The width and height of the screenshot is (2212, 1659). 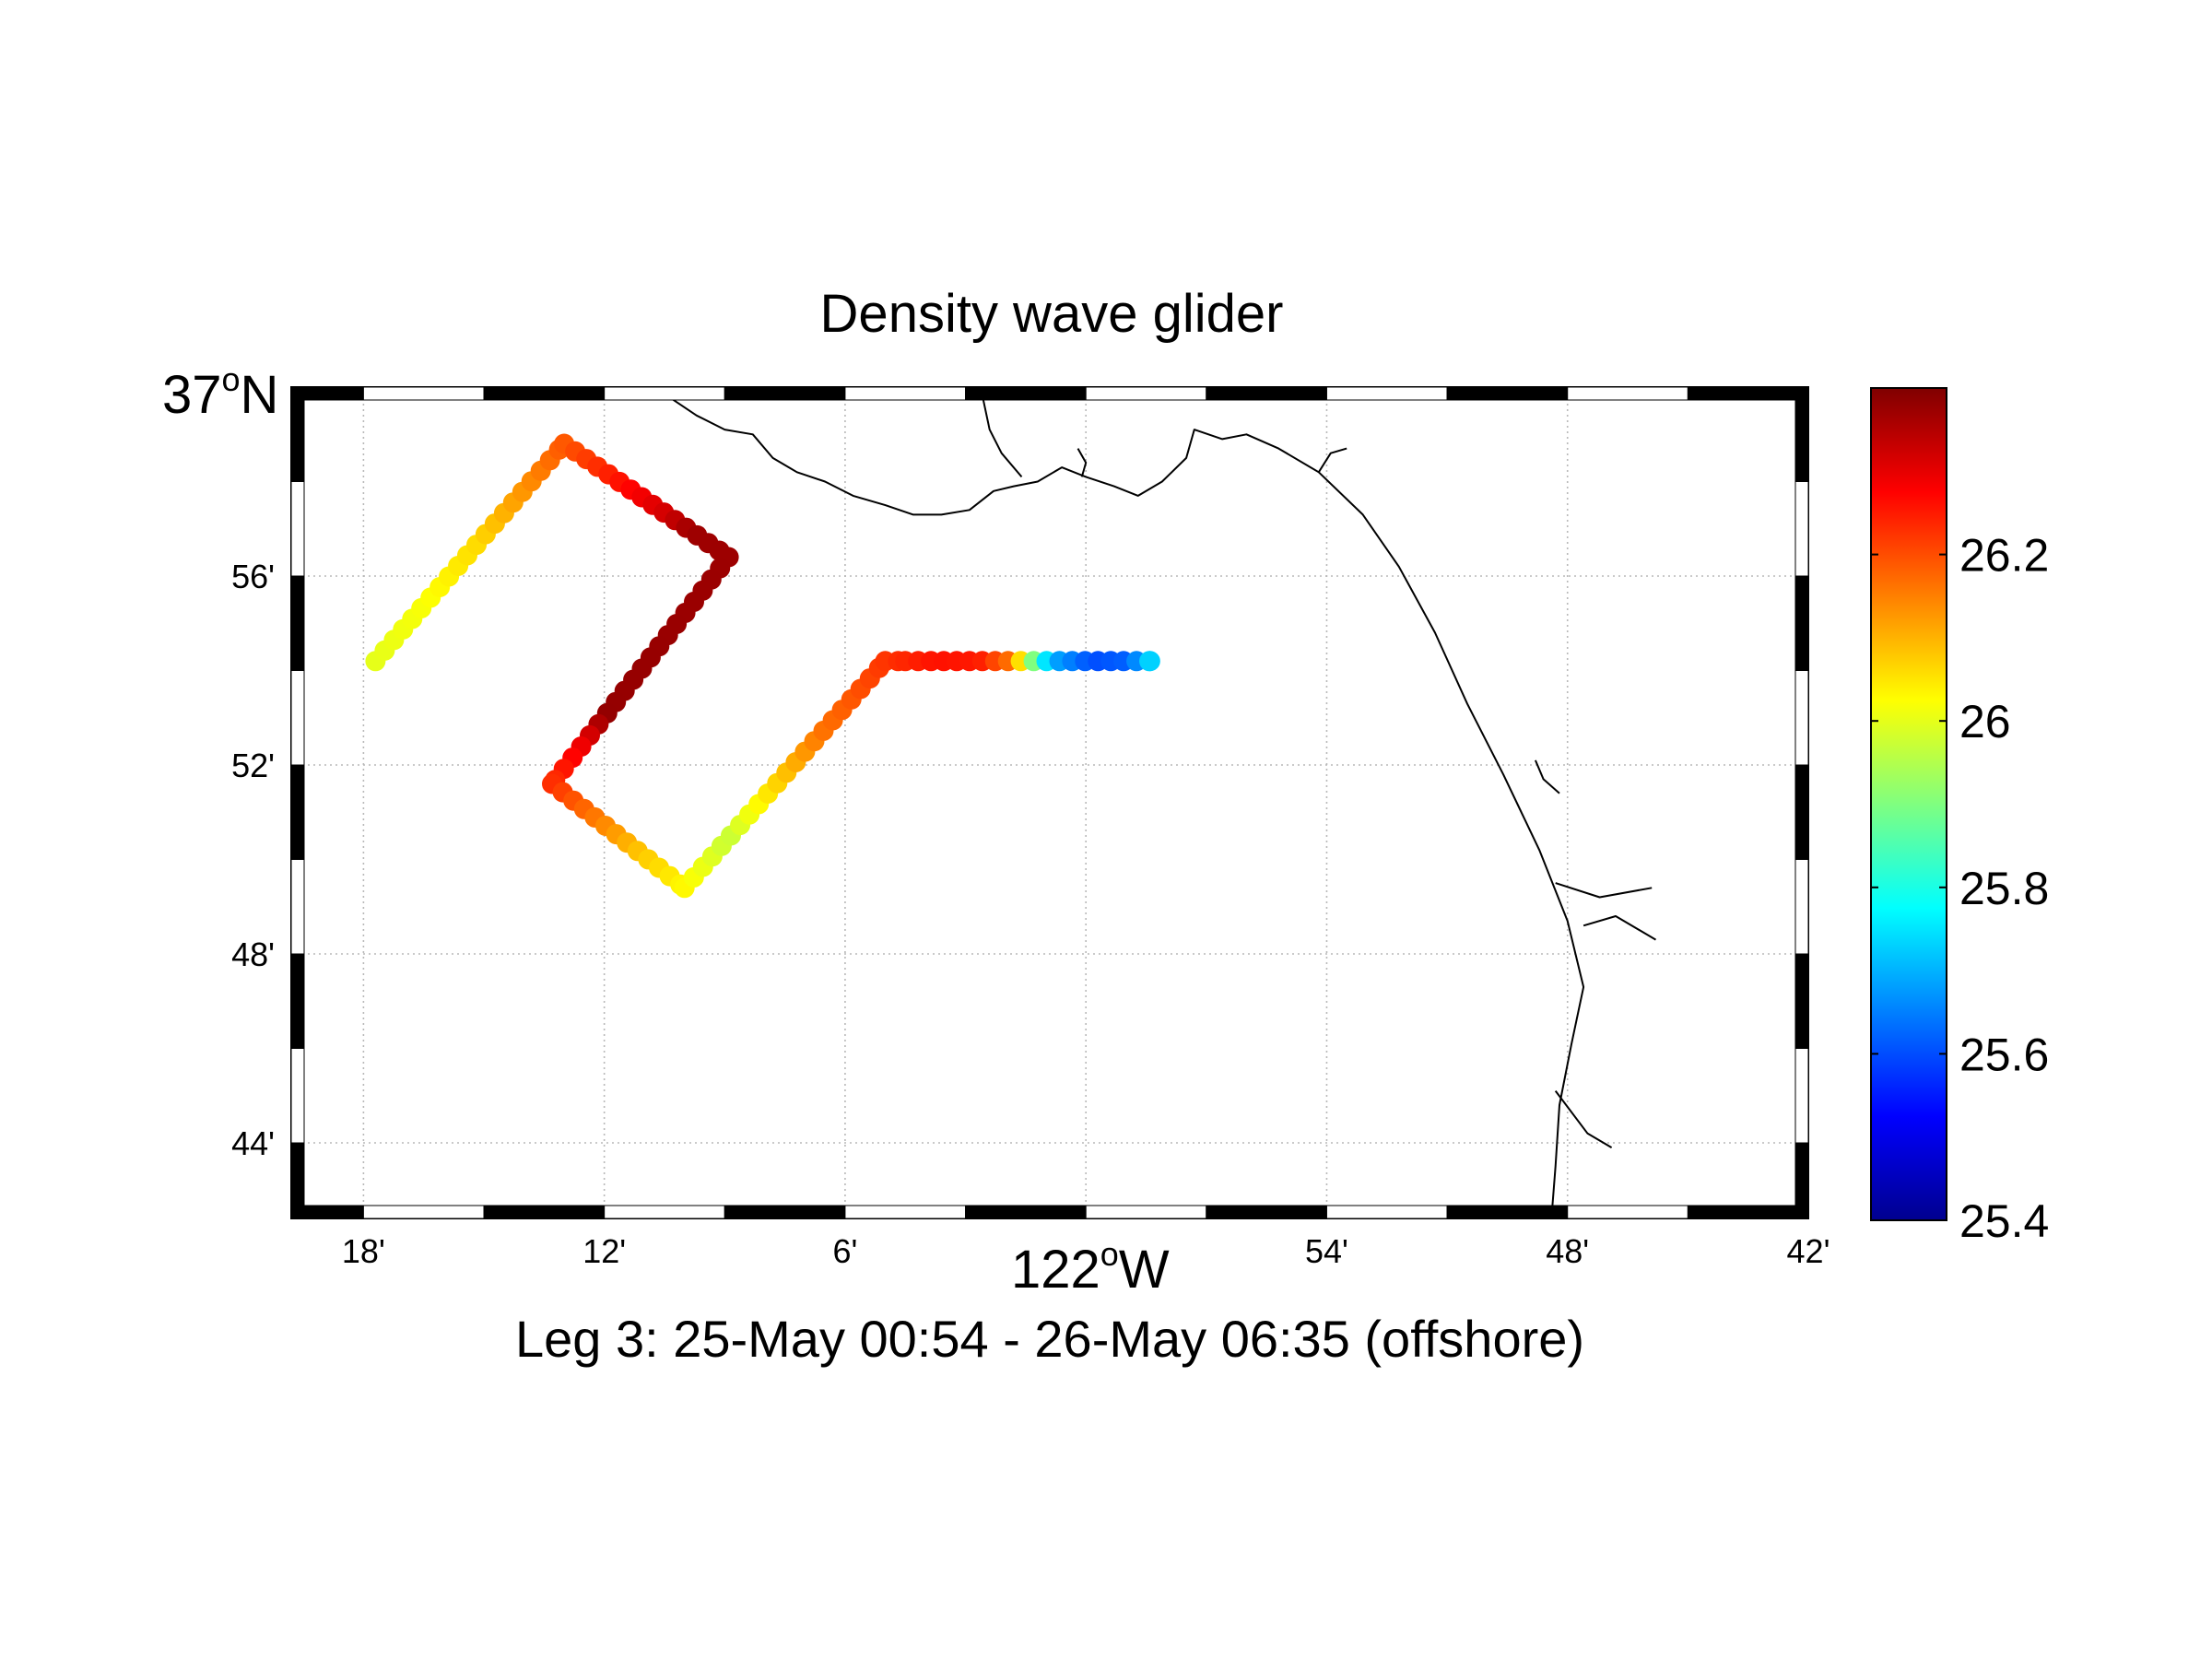 What do you see at coordinates (253, 1143) in the screenshot?
I see `y-tick-label: 44'` at bounding box center [253, 1143].